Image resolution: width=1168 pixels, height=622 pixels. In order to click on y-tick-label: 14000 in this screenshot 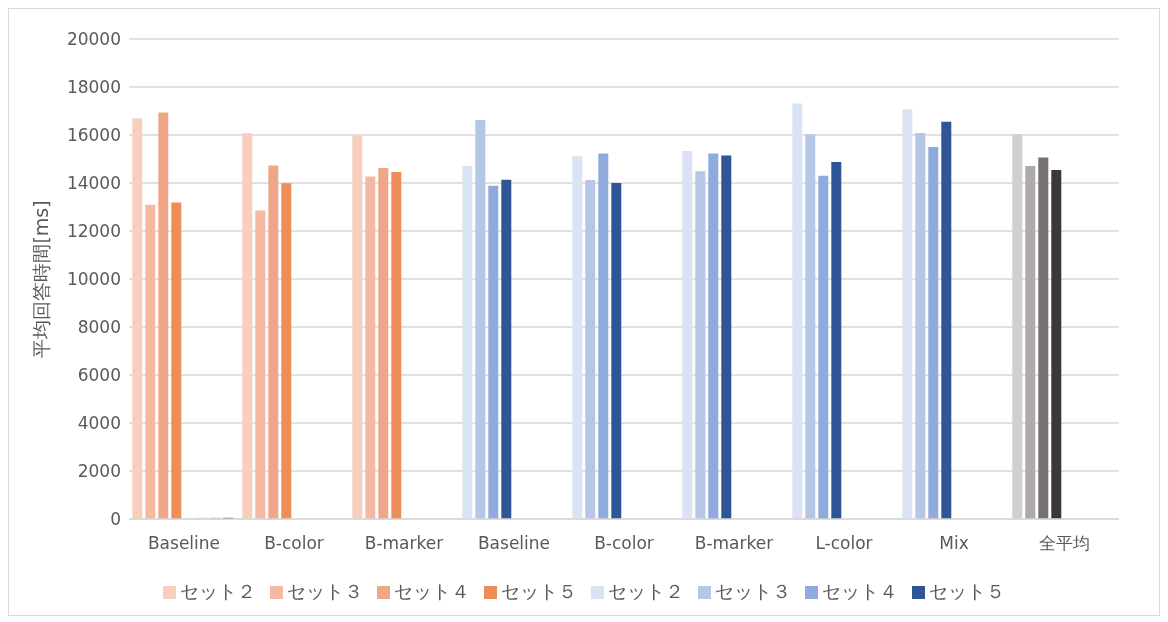, I will do `click(93, 183)`.